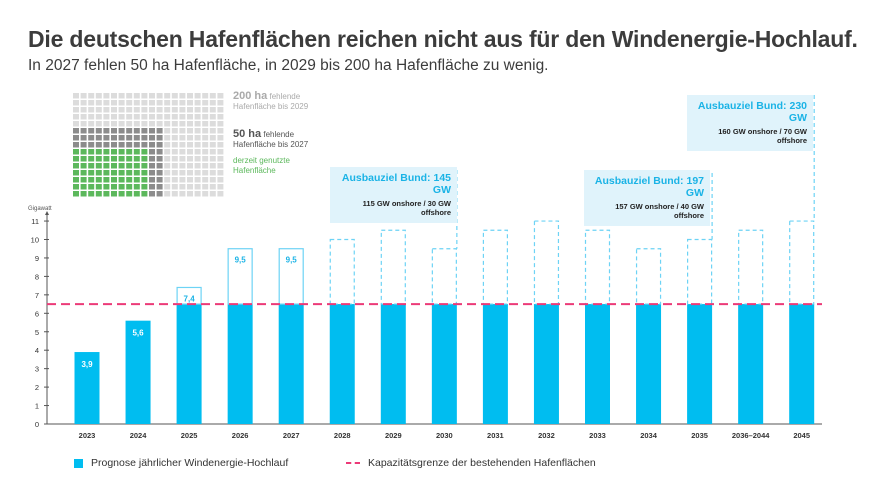  What do you see at coordinates (87, 364) in the screenshot?
I see `data-label-2023: 3,9` at bounding box center [87, 364].